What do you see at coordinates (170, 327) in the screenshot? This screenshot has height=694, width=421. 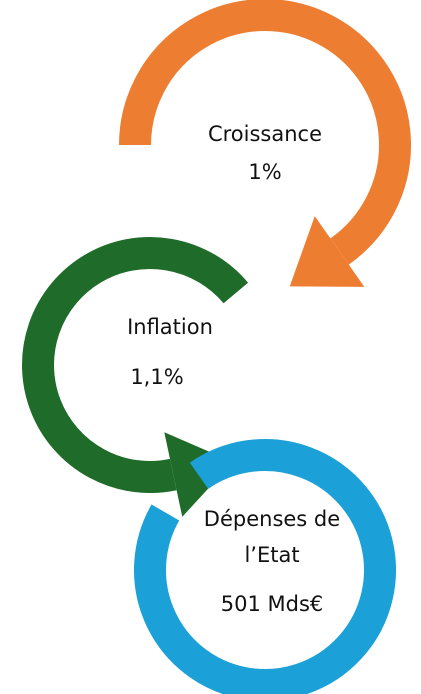 I see `node-label: Inflation` at bounding box center [170, 327].